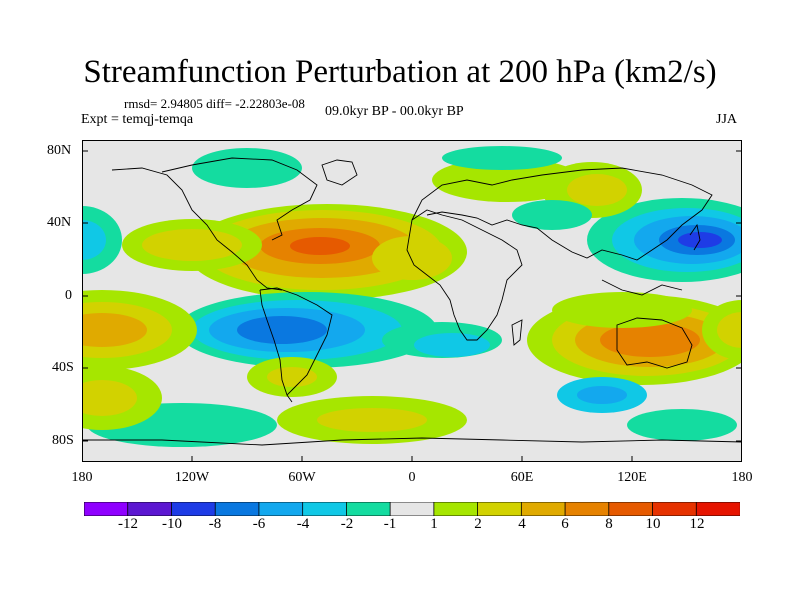 This screenshot has height=600, width=800. Describe the element at coordinates (214, 103) in the screenshot. I see `stats-label: rmsd= 2.94805 diff= -2.22803e-08` at that location.